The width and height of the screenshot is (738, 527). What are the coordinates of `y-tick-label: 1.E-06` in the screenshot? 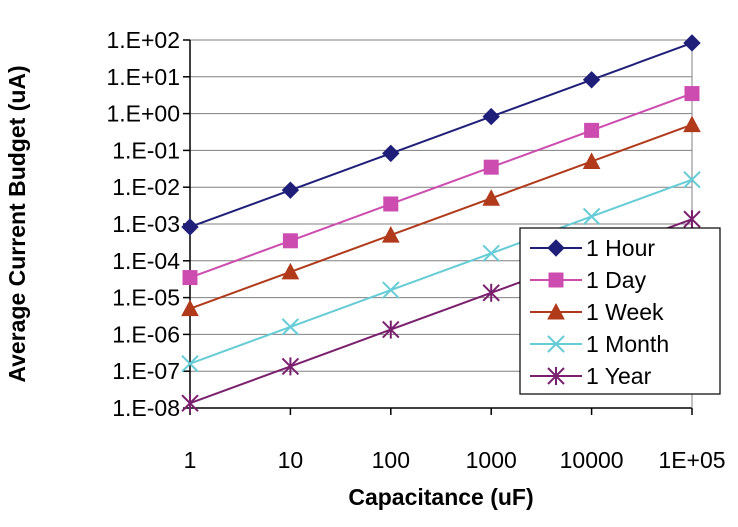 It's located at (146, 334).